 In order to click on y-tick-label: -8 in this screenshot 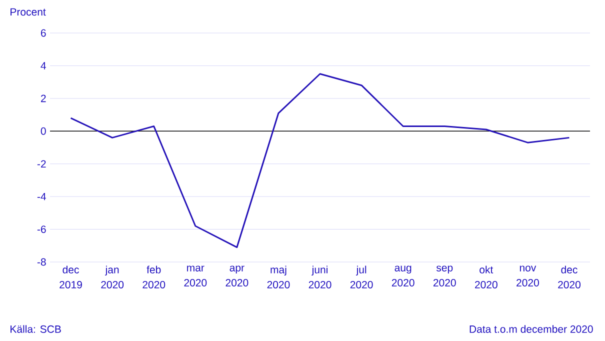, I will do `click(41, 262)`.